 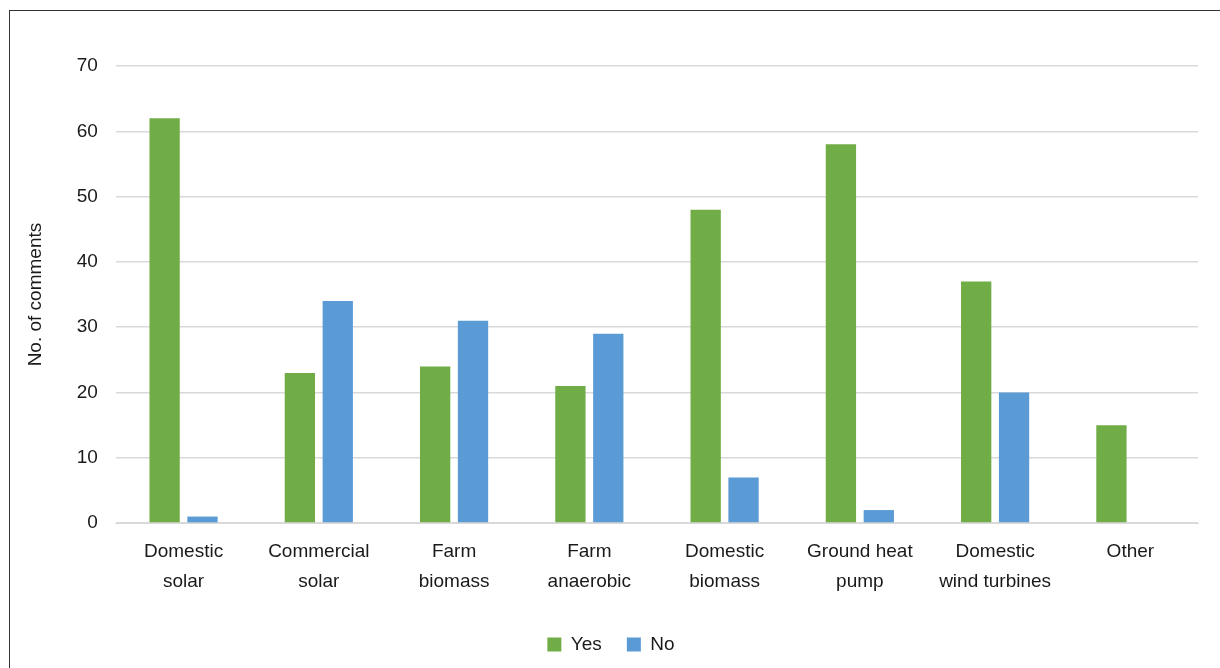 What do you see at coordinates (87, 195) in the screenshot?
I see `y-tick-label: 50` at bounding box center [87, 195].